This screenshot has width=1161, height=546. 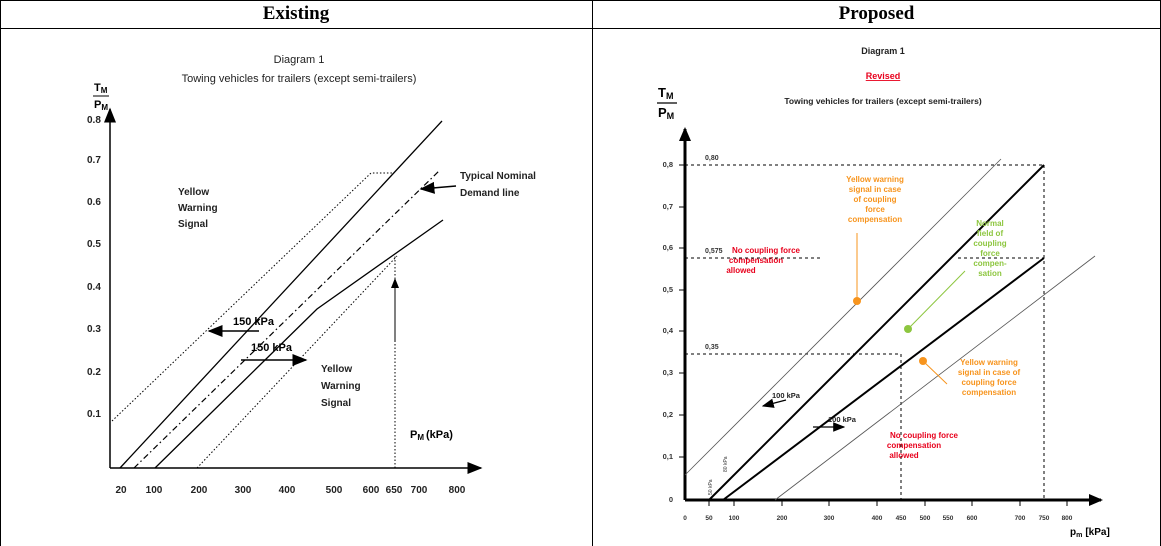 I want to click on proposed-x-tick-marks, so click(x=888, y=503).